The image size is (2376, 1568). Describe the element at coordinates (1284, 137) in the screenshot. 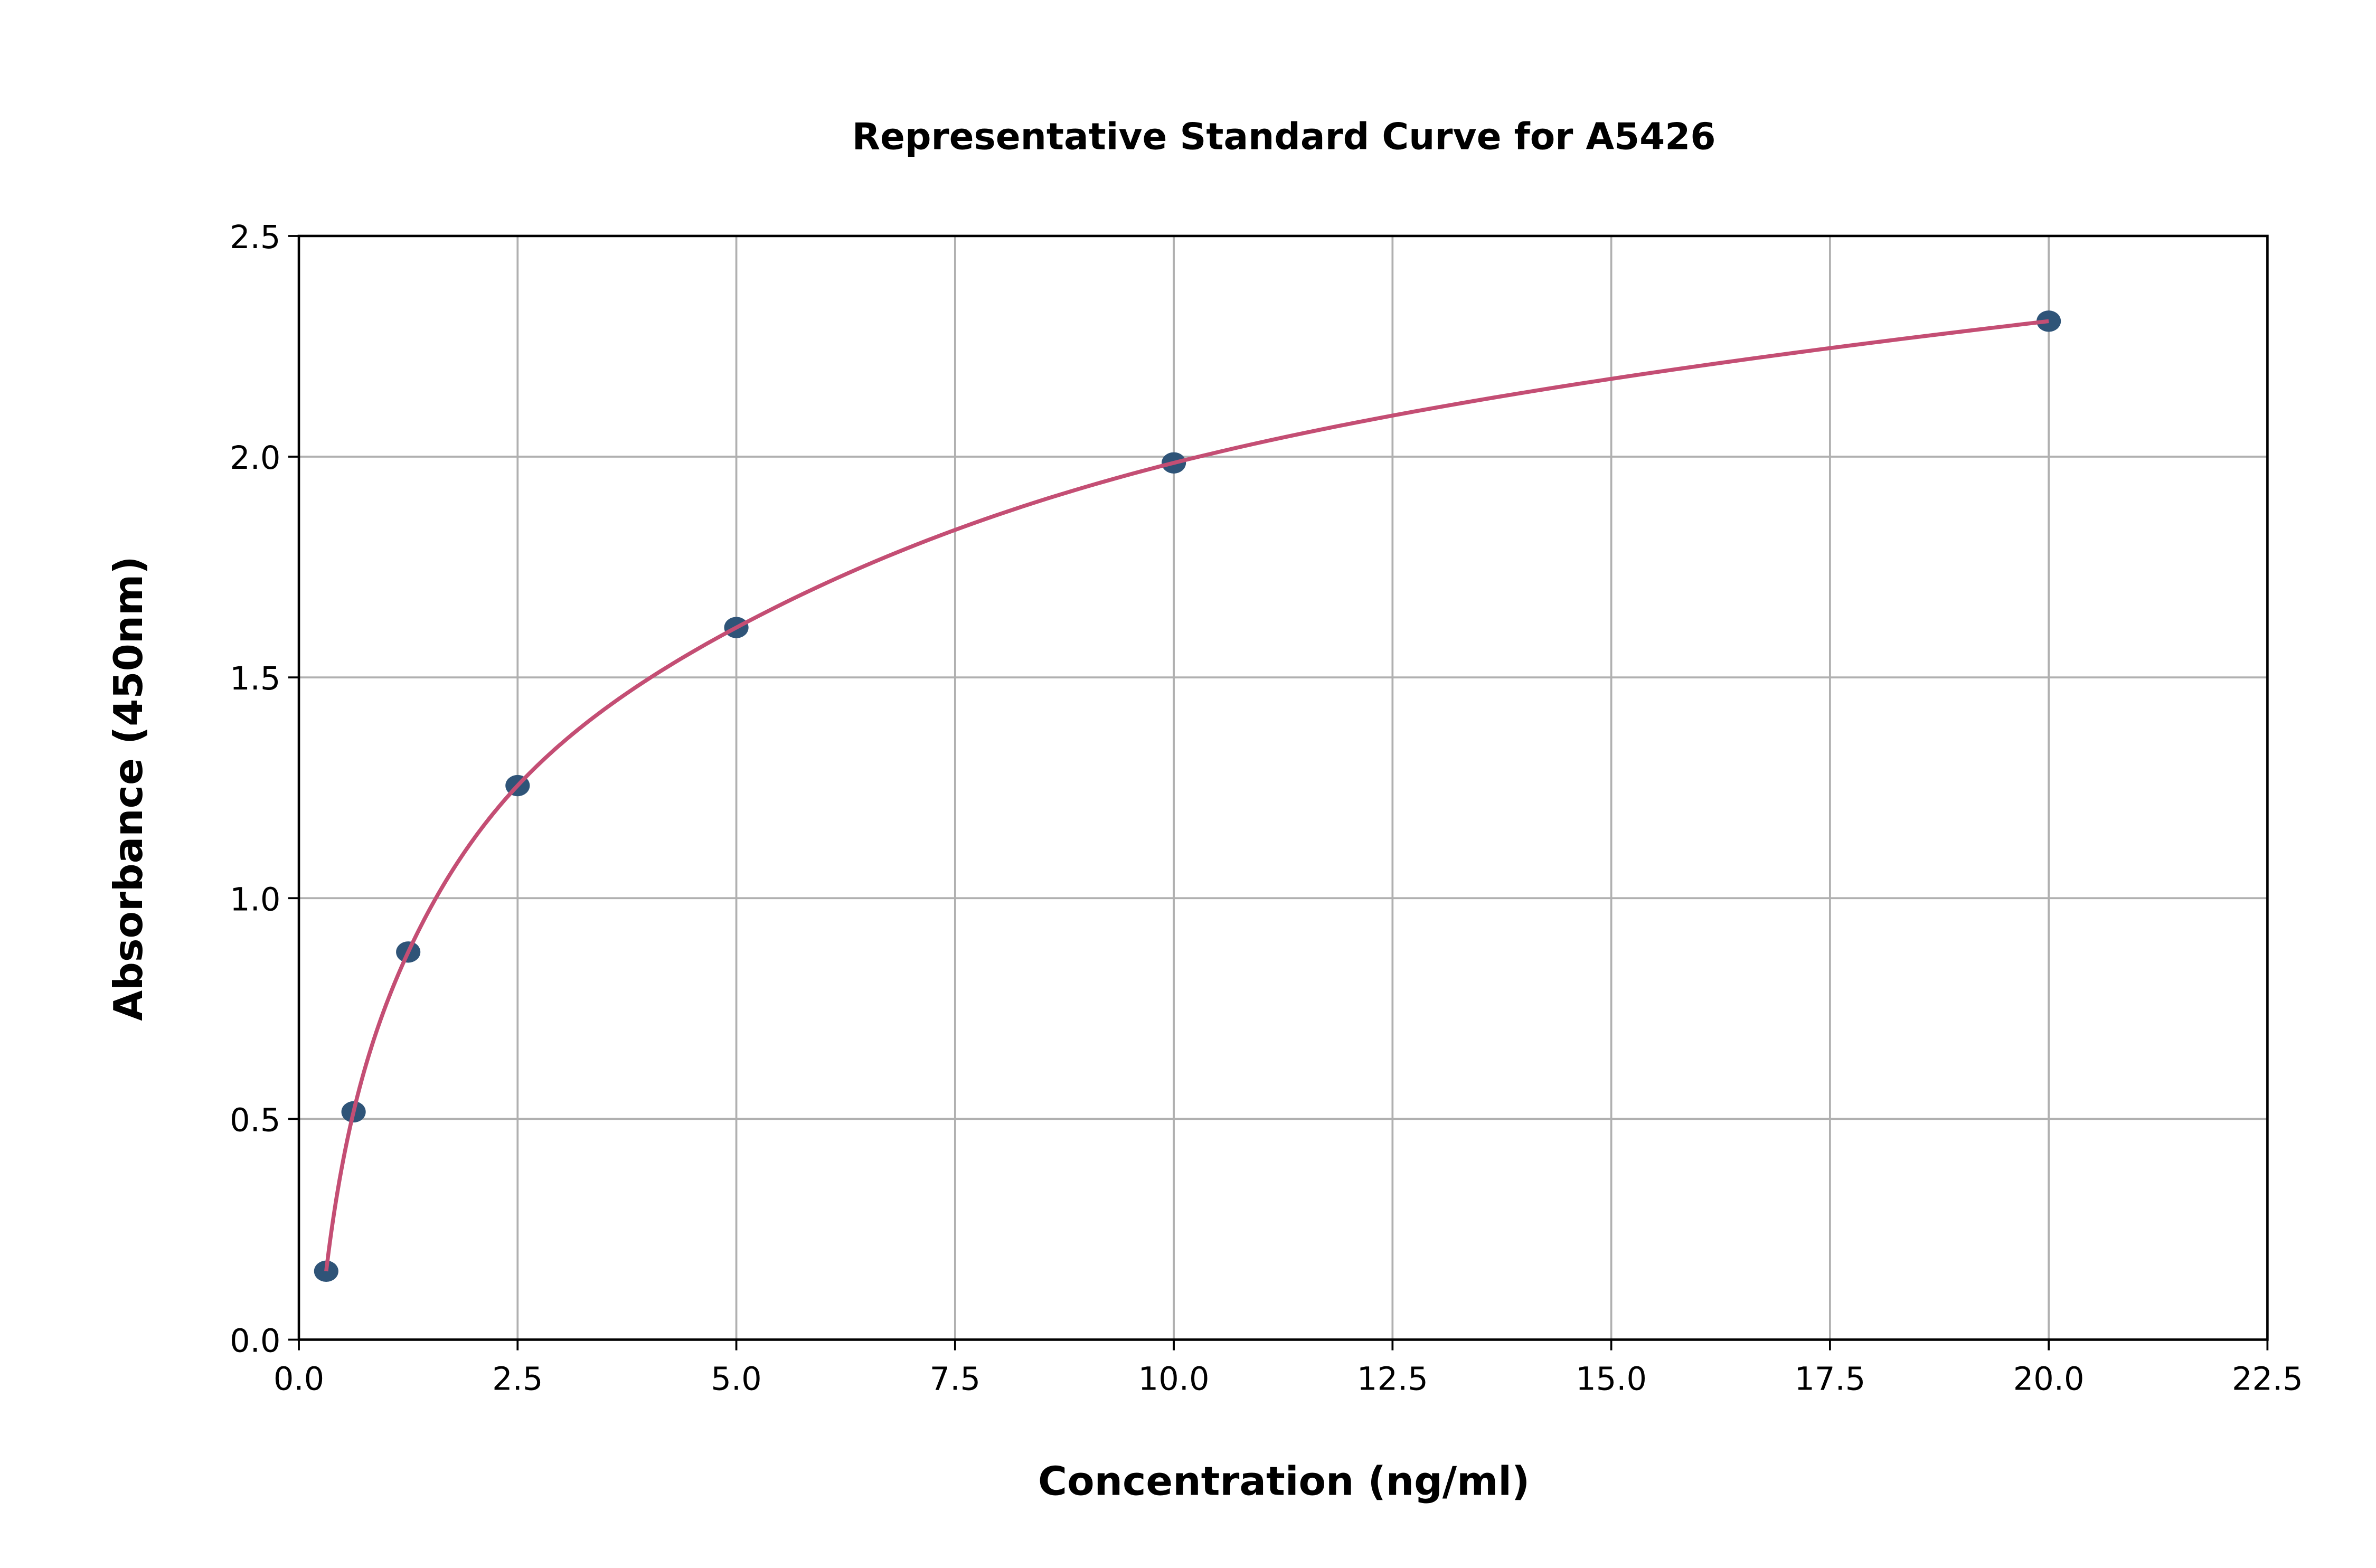

I see `chart-title: Representative Standard Curve for A5426` at that location.